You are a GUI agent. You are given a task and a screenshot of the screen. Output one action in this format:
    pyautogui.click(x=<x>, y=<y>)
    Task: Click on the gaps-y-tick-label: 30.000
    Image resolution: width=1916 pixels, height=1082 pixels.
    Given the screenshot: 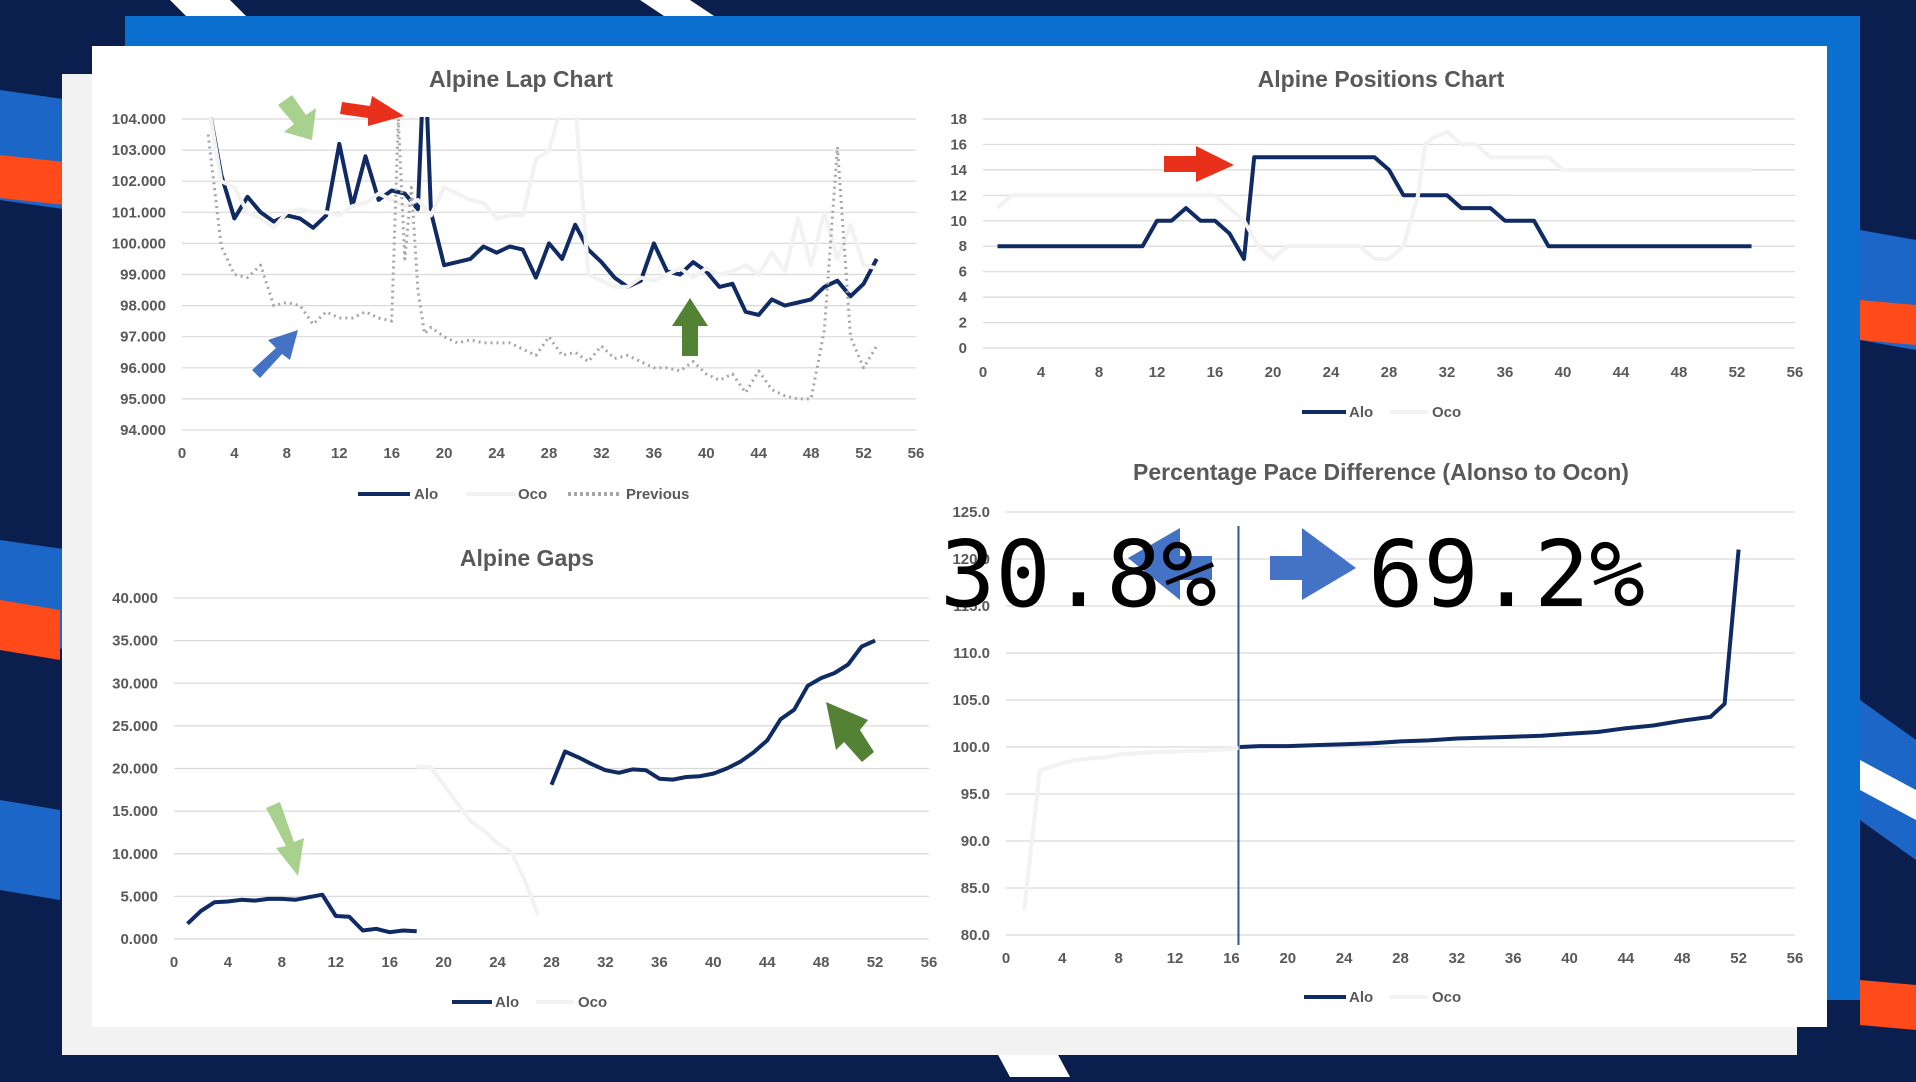 What is the action you would take?
    pyautogui.click(x=135, y=683)
    